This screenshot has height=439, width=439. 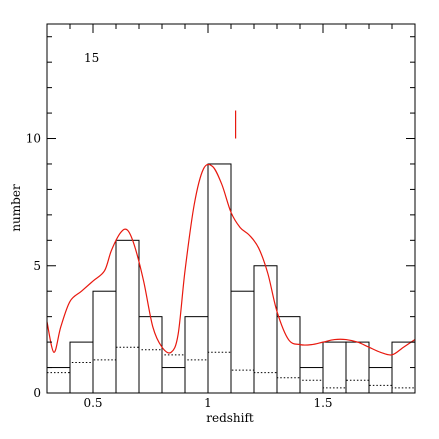 I want to click on expected-dotted-line, so click(x=231, y=367).